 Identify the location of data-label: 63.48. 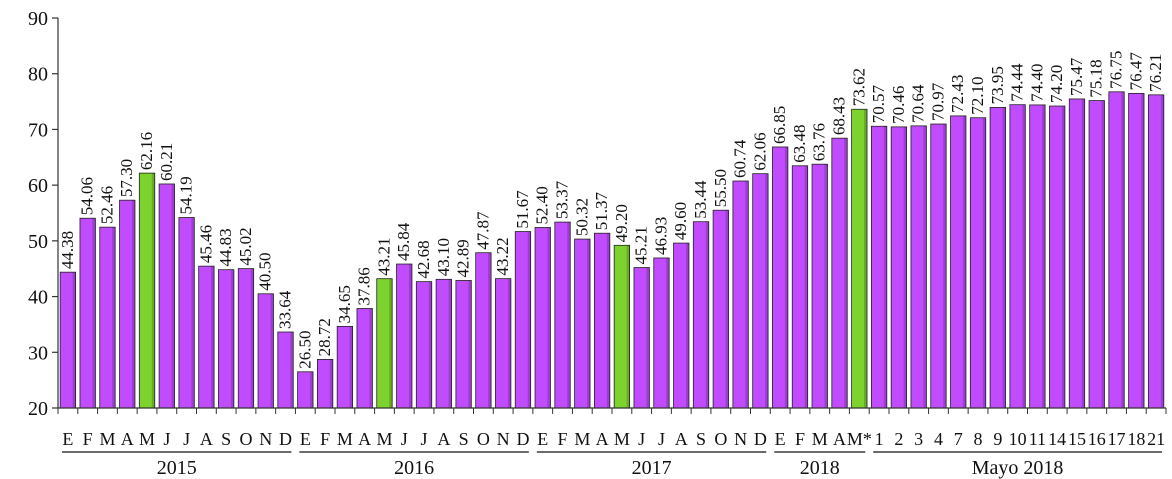
(799, 144).